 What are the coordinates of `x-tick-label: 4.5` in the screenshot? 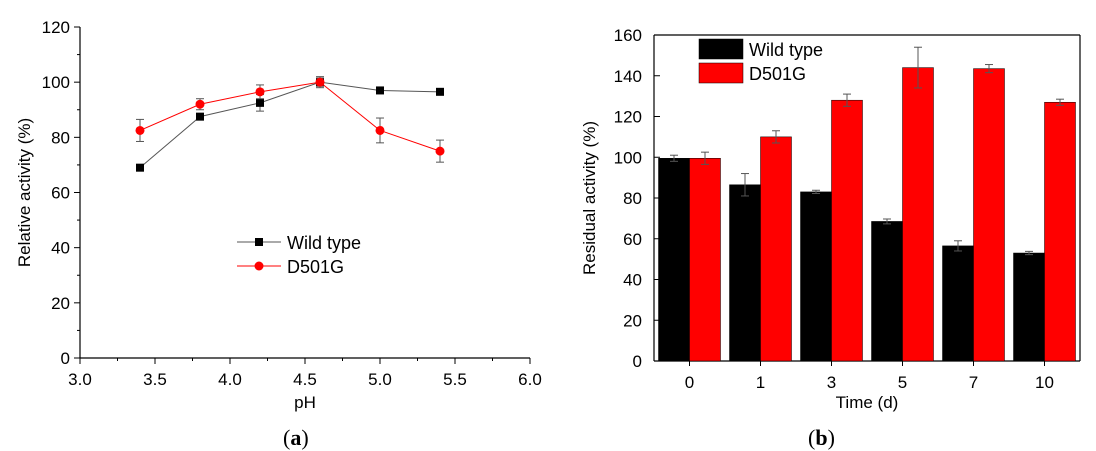 It's located at (305, 379).